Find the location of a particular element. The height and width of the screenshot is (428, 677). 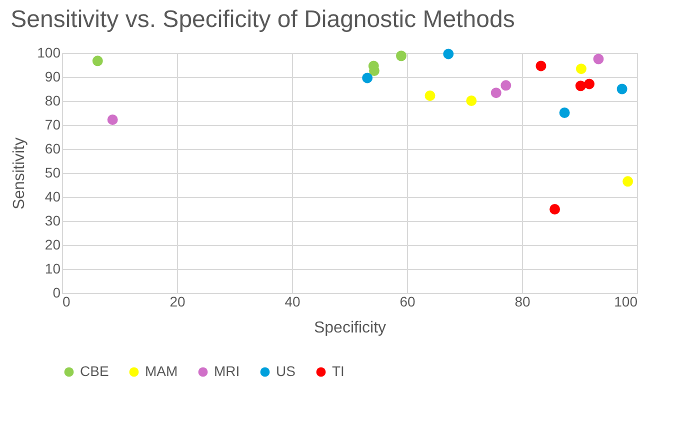

y-tick-label: 90 is located at coordinates (52, 76).